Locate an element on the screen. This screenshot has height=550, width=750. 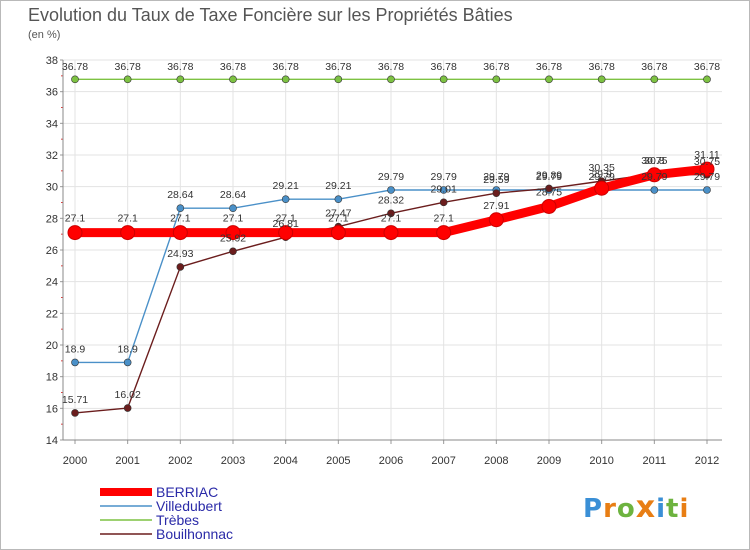
legend-item-tr-bes: Trèbes is located at coordinates (149, 520).